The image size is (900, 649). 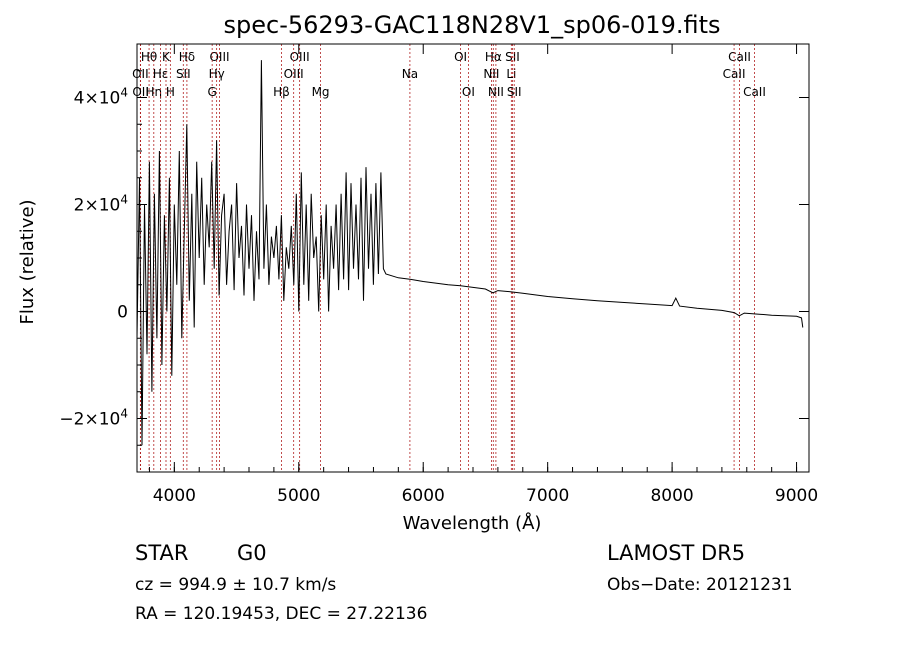 I want to click on line-label-8: SII, so click(x=183, y=74).